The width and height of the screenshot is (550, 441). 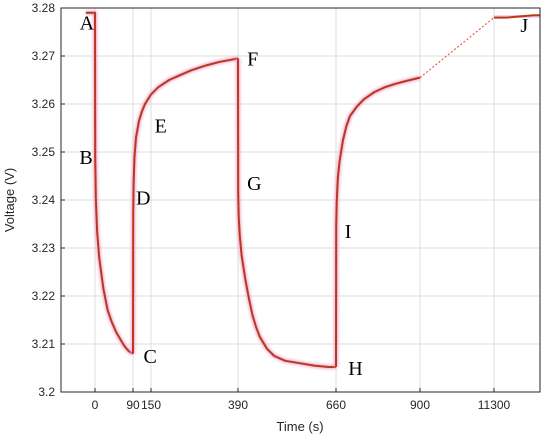 I want to click on y-tick-label: 3.25, so click(x=44, y=152).